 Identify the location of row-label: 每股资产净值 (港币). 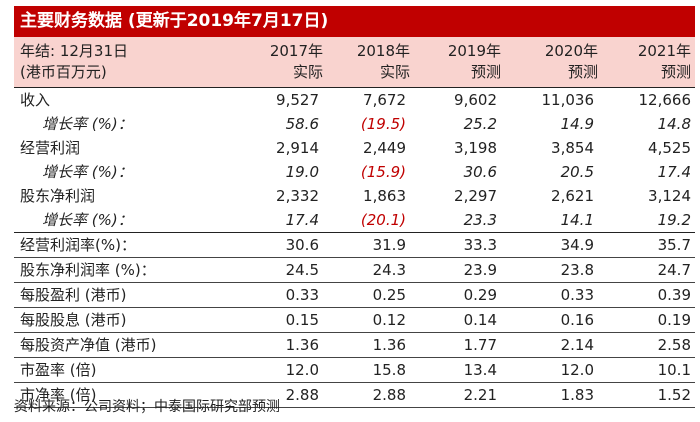
(120, 345).